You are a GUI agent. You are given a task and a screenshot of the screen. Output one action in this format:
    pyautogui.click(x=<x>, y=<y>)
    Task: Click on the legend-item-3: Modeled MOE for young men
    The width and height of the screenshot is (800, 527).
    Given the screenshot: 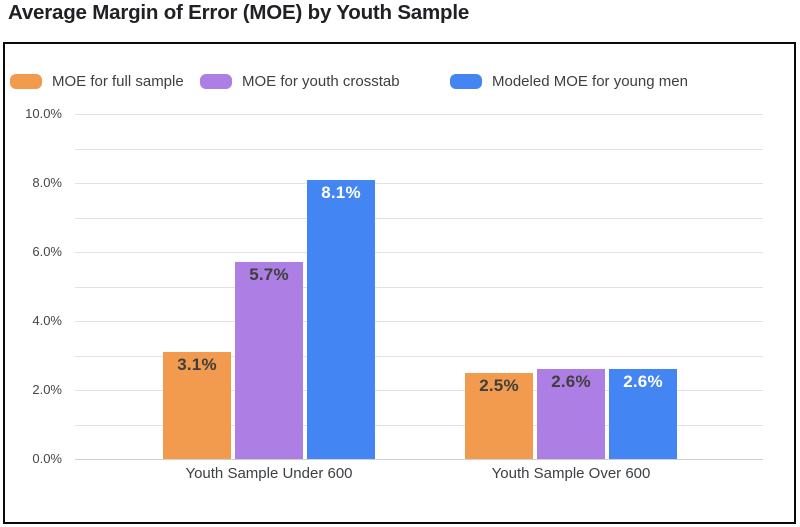 What is the action you would take?
    pyautogui.click(x=569, y=81)
    